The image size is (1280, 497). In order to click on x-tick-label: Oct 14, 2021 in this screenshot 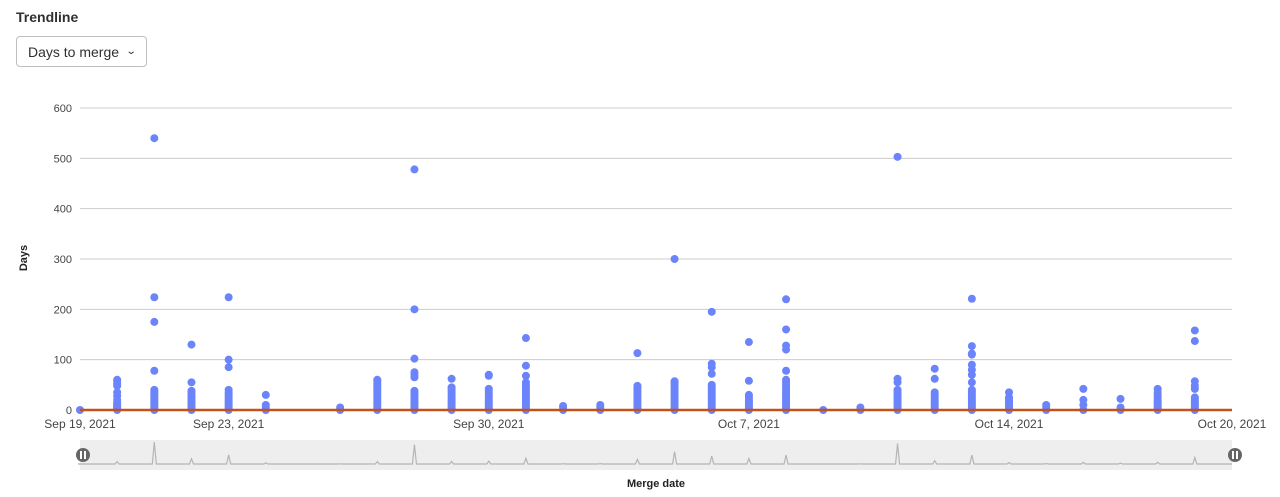, I will do `click(1009, 424)`.